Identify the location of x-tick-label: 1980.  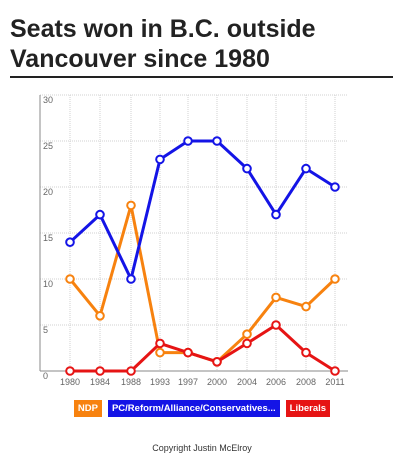
(70, 382).